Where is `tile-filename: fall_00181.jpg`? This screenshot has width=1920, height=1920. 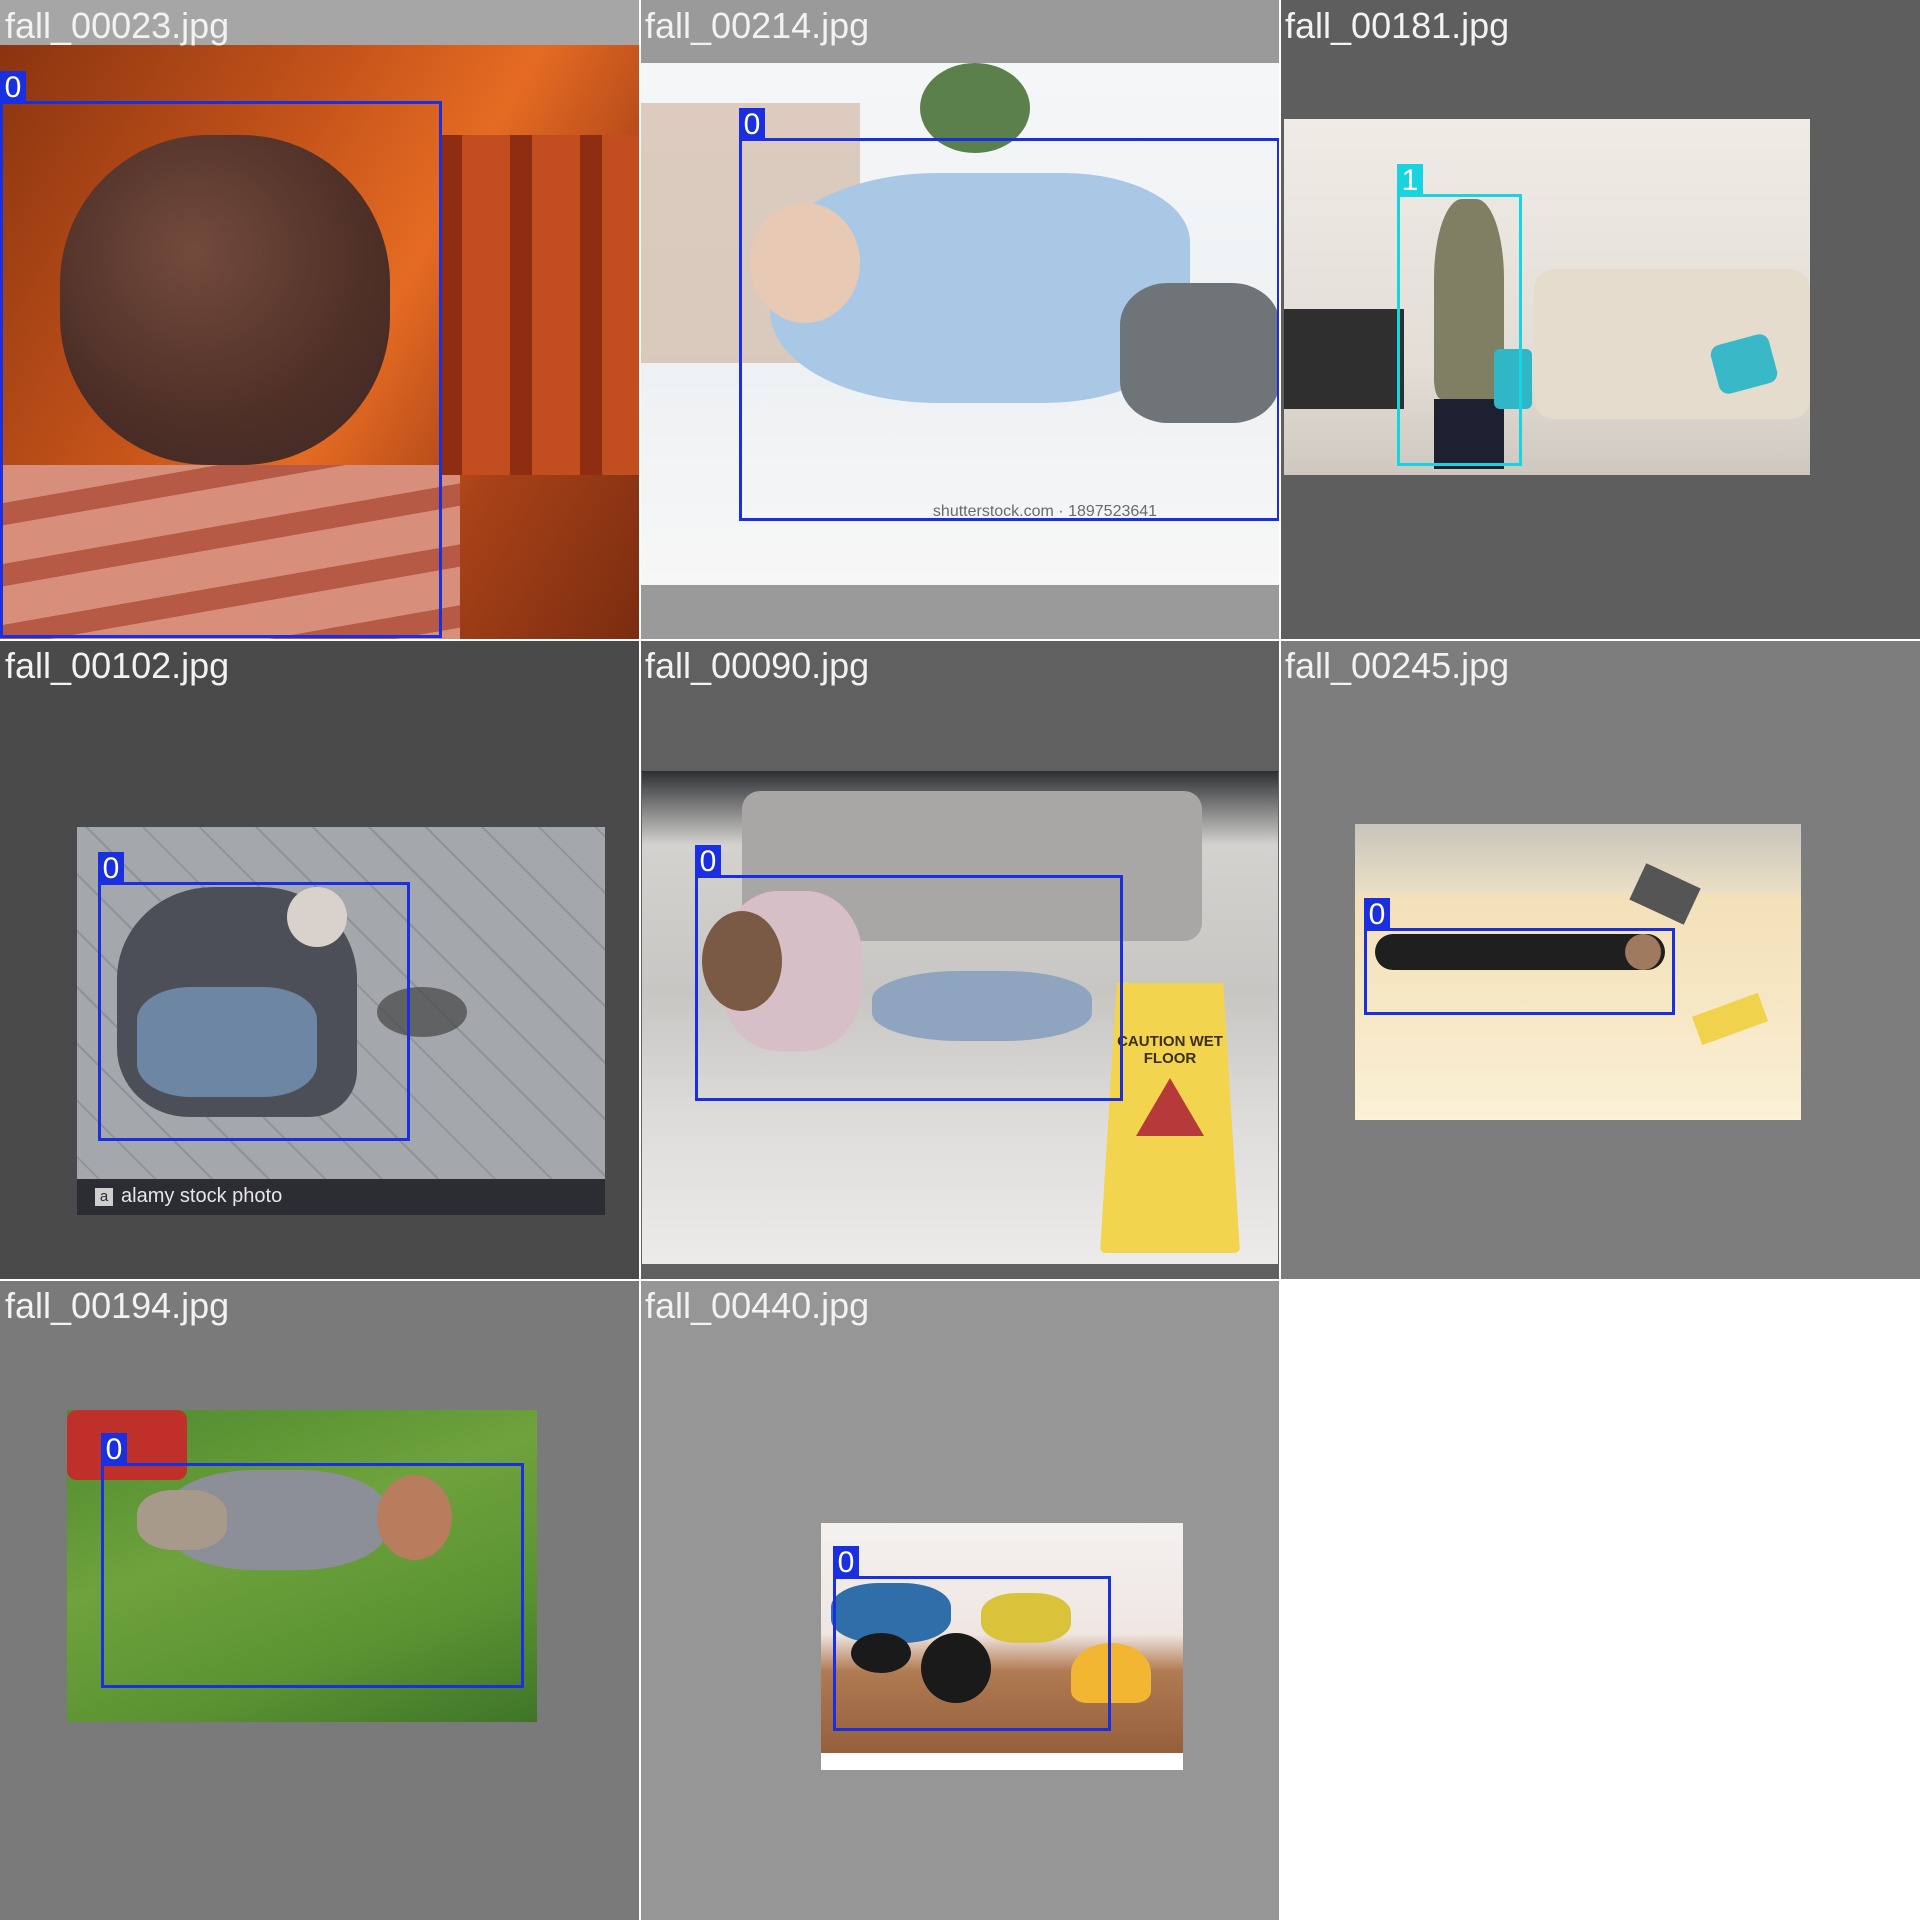 tile-filename: fall_00181.jpg is located at coordinates (1397, 25).